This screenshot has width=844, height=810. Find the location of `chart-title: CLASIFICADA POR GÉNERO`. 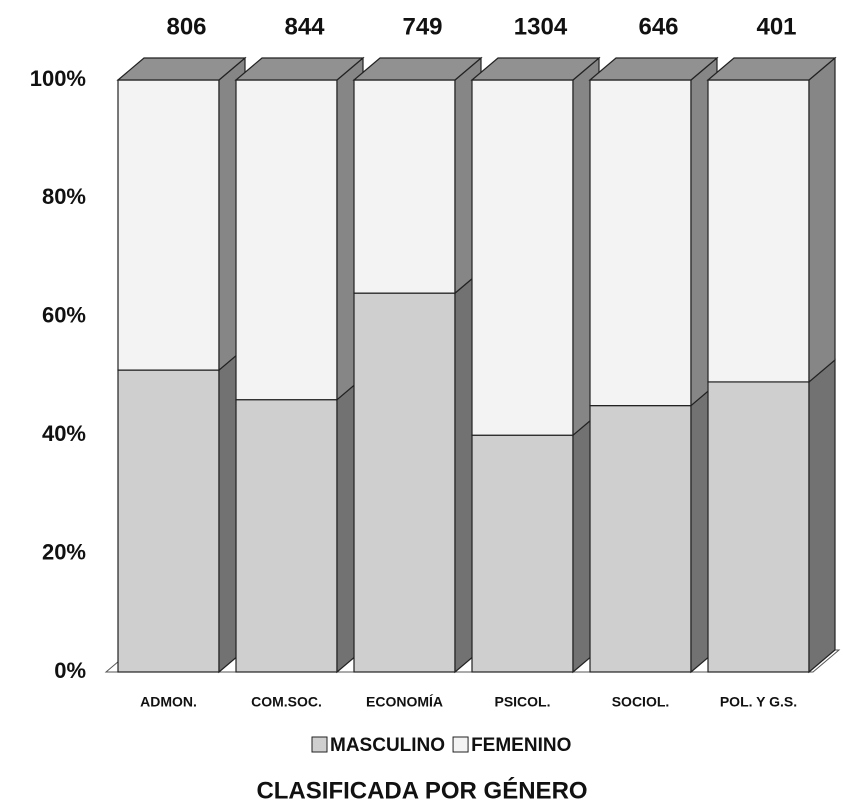

chart-title: CLASIFICADA POR GÉNERO is located at coordinates (421, 790).